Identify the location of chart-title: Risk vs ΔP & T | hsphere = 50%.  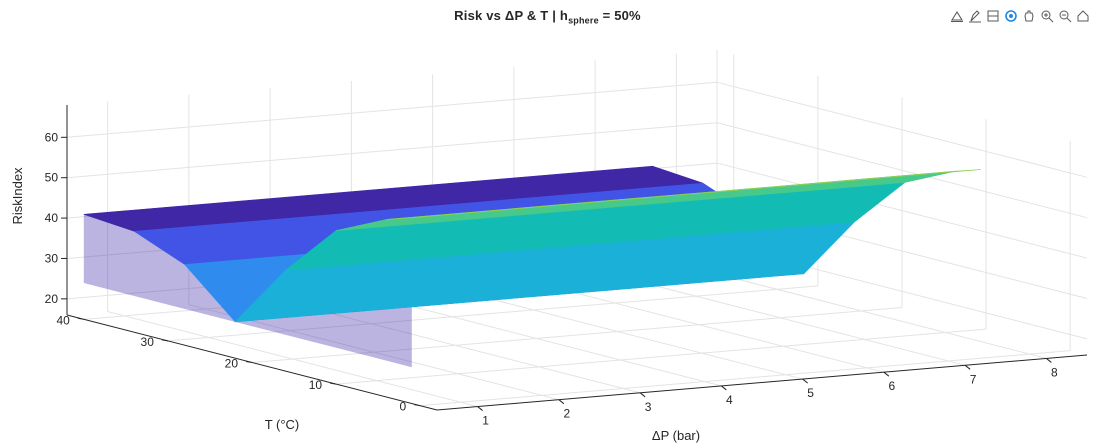
(547, 17).